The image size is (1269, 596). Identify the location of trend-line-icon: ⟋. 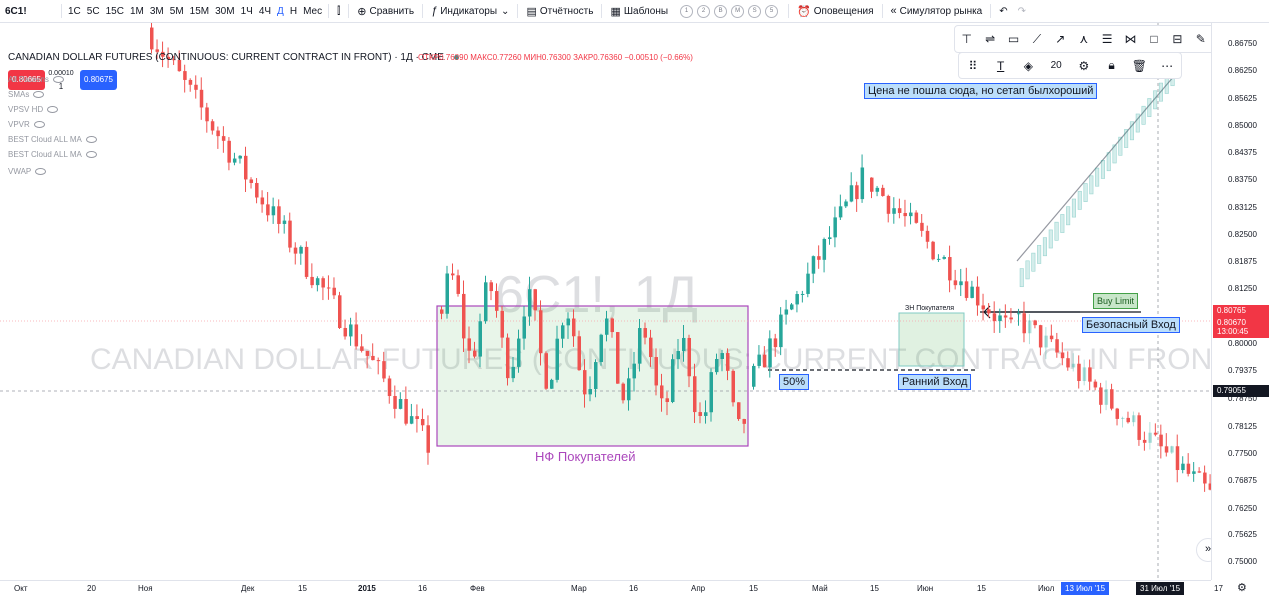
(1037, 38).